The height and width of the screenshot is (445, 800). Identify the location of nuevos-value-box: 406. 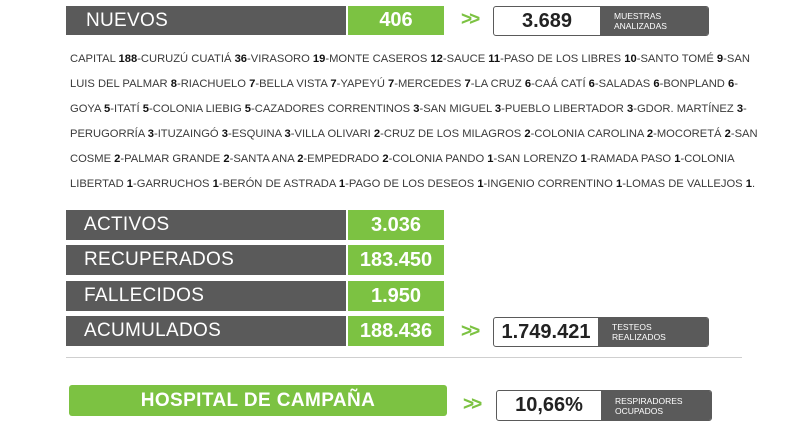
(396, 20).